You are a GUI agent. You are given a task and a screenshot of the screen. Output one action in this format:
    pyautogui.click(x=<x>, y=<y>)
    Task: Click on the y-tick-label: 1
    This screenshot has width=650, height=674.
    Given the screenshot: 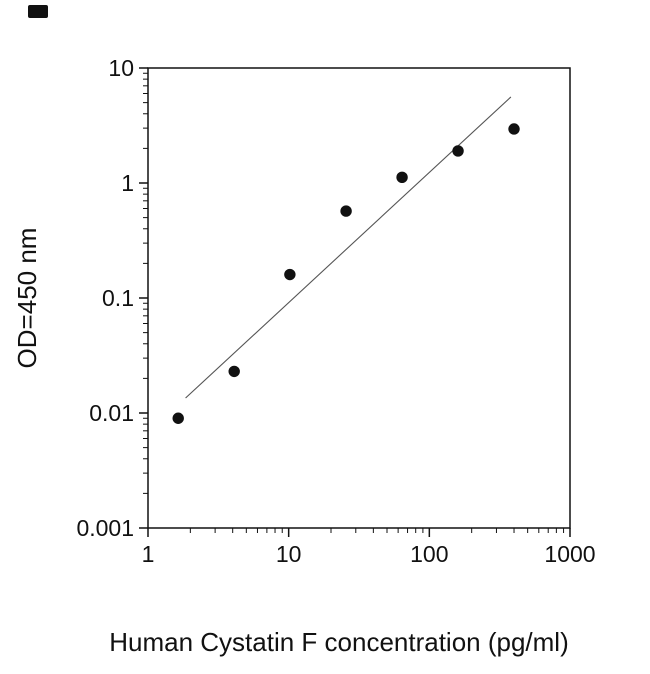 What is the action you would take?
    pyautogui.click(x=127, y=183)
    